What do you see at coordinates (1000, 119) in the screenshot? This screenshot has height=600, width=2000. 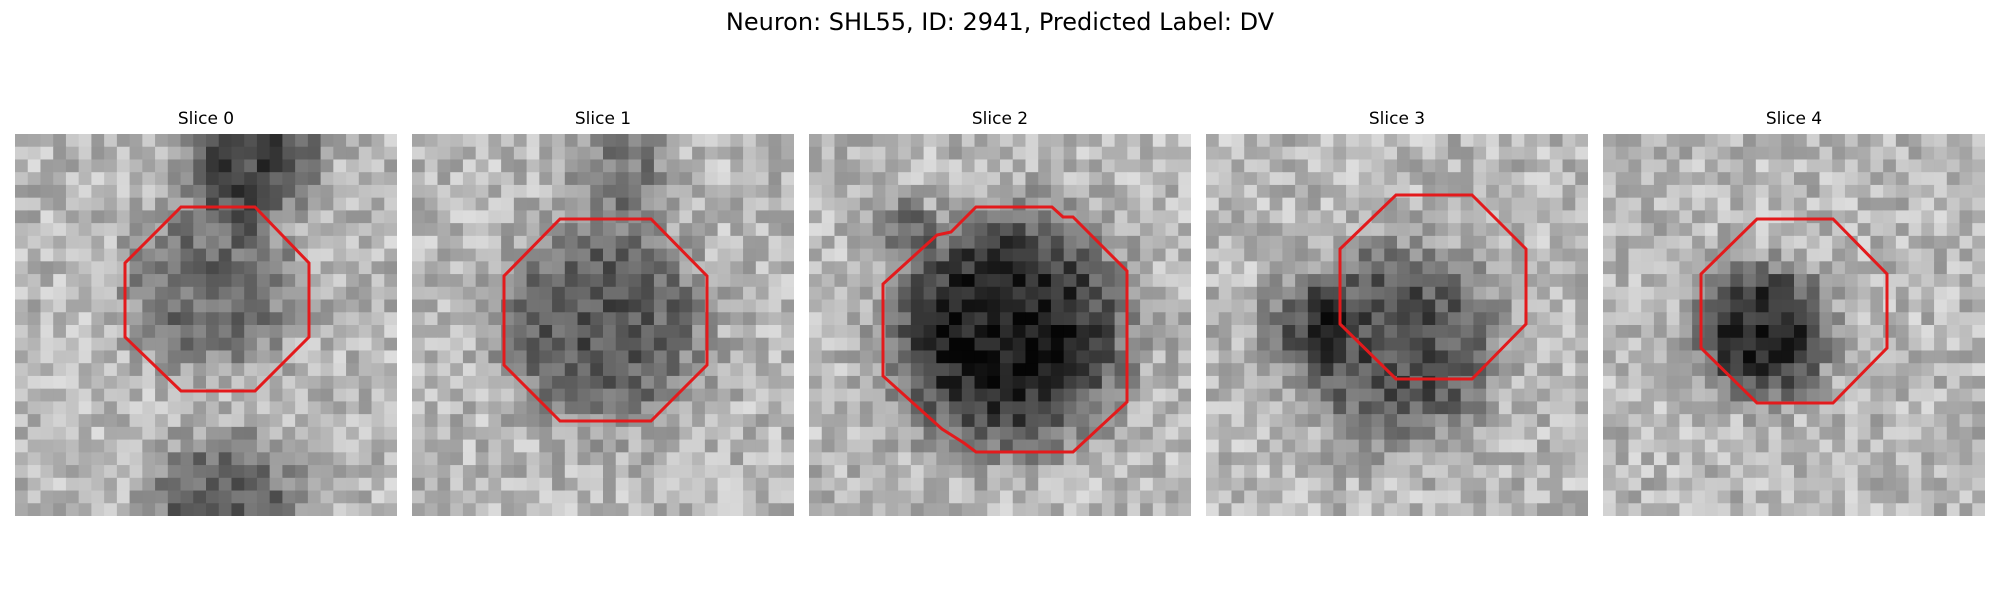 I see `slice-title-2: Slice 2` at bounding box center [1000, 119].